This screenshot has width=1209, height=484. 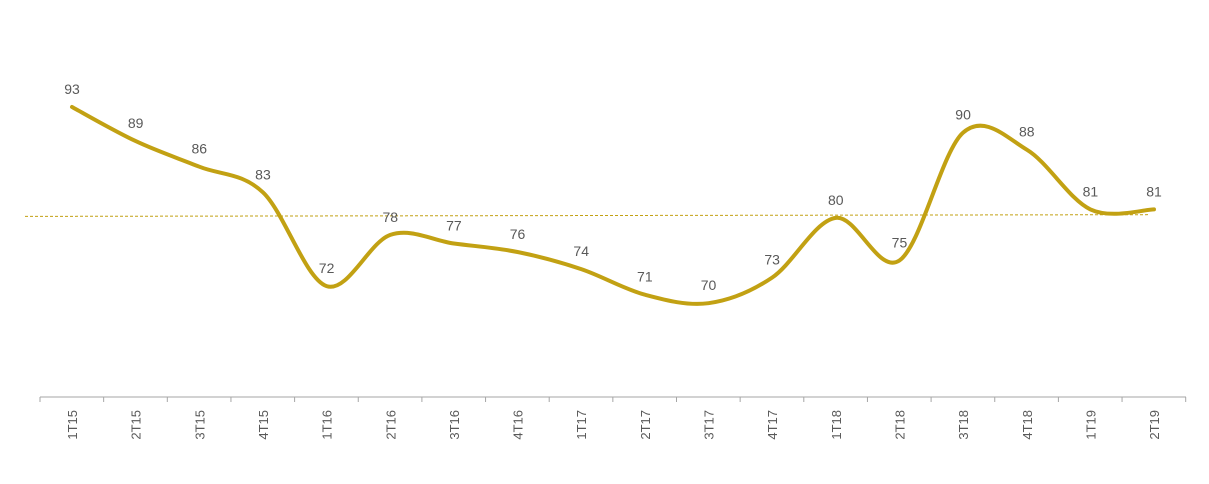 What do you see at coordinates (1027, 425) in the screenshot?
I see `x-tick-label: 4T18` at bounding box center [1027, 425].